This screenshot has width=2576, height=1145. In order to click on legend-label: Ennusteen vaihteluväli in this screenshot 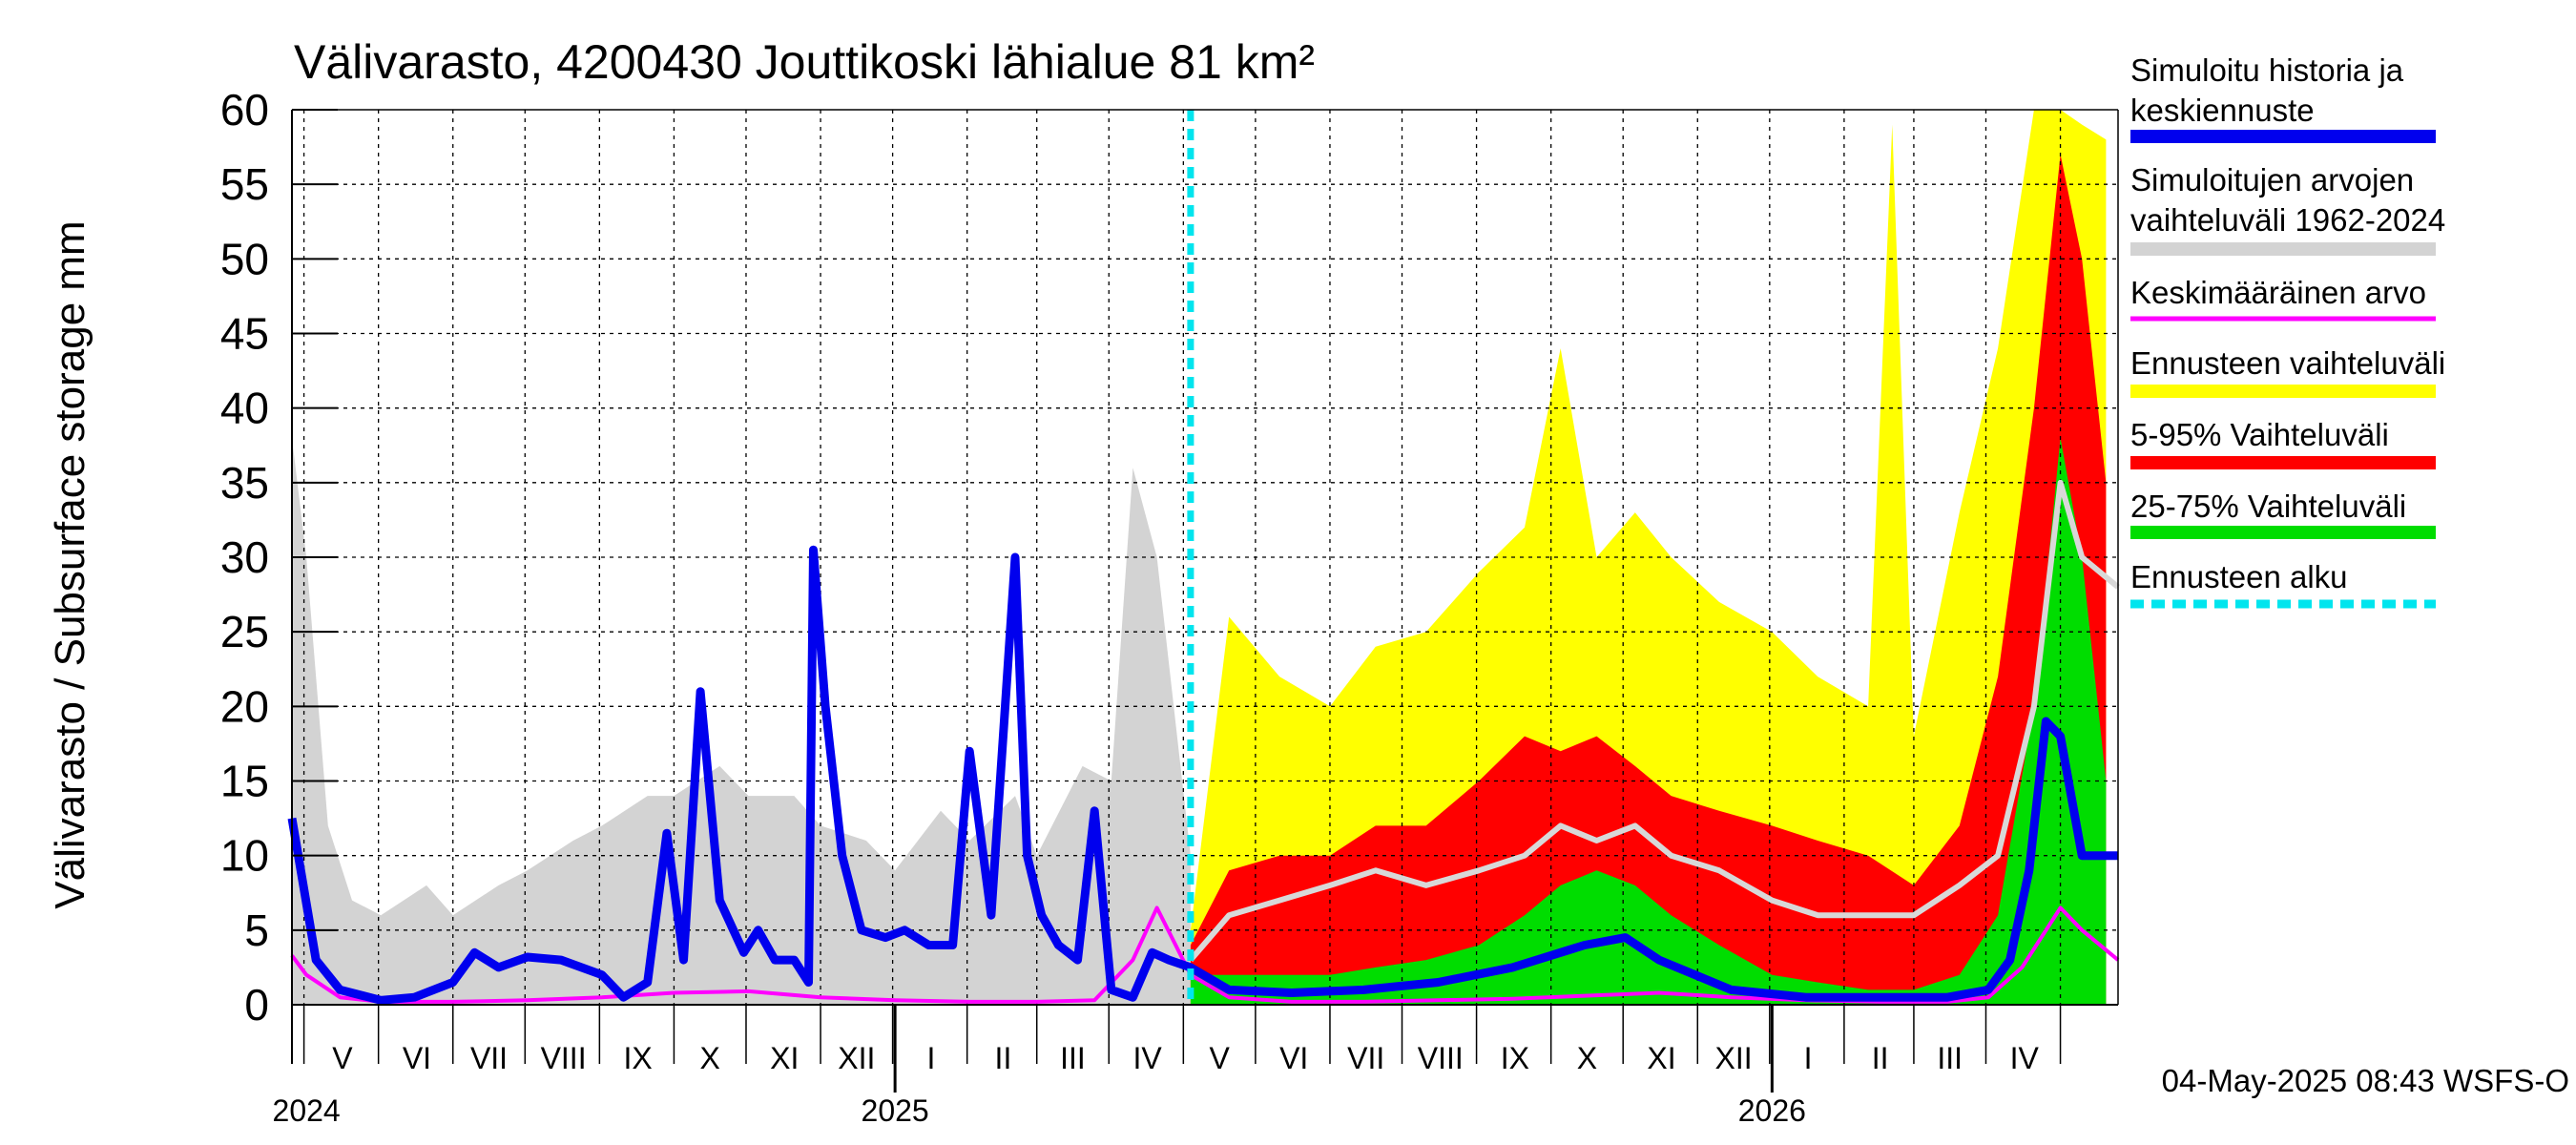, I will do `click(2287, 363)`.